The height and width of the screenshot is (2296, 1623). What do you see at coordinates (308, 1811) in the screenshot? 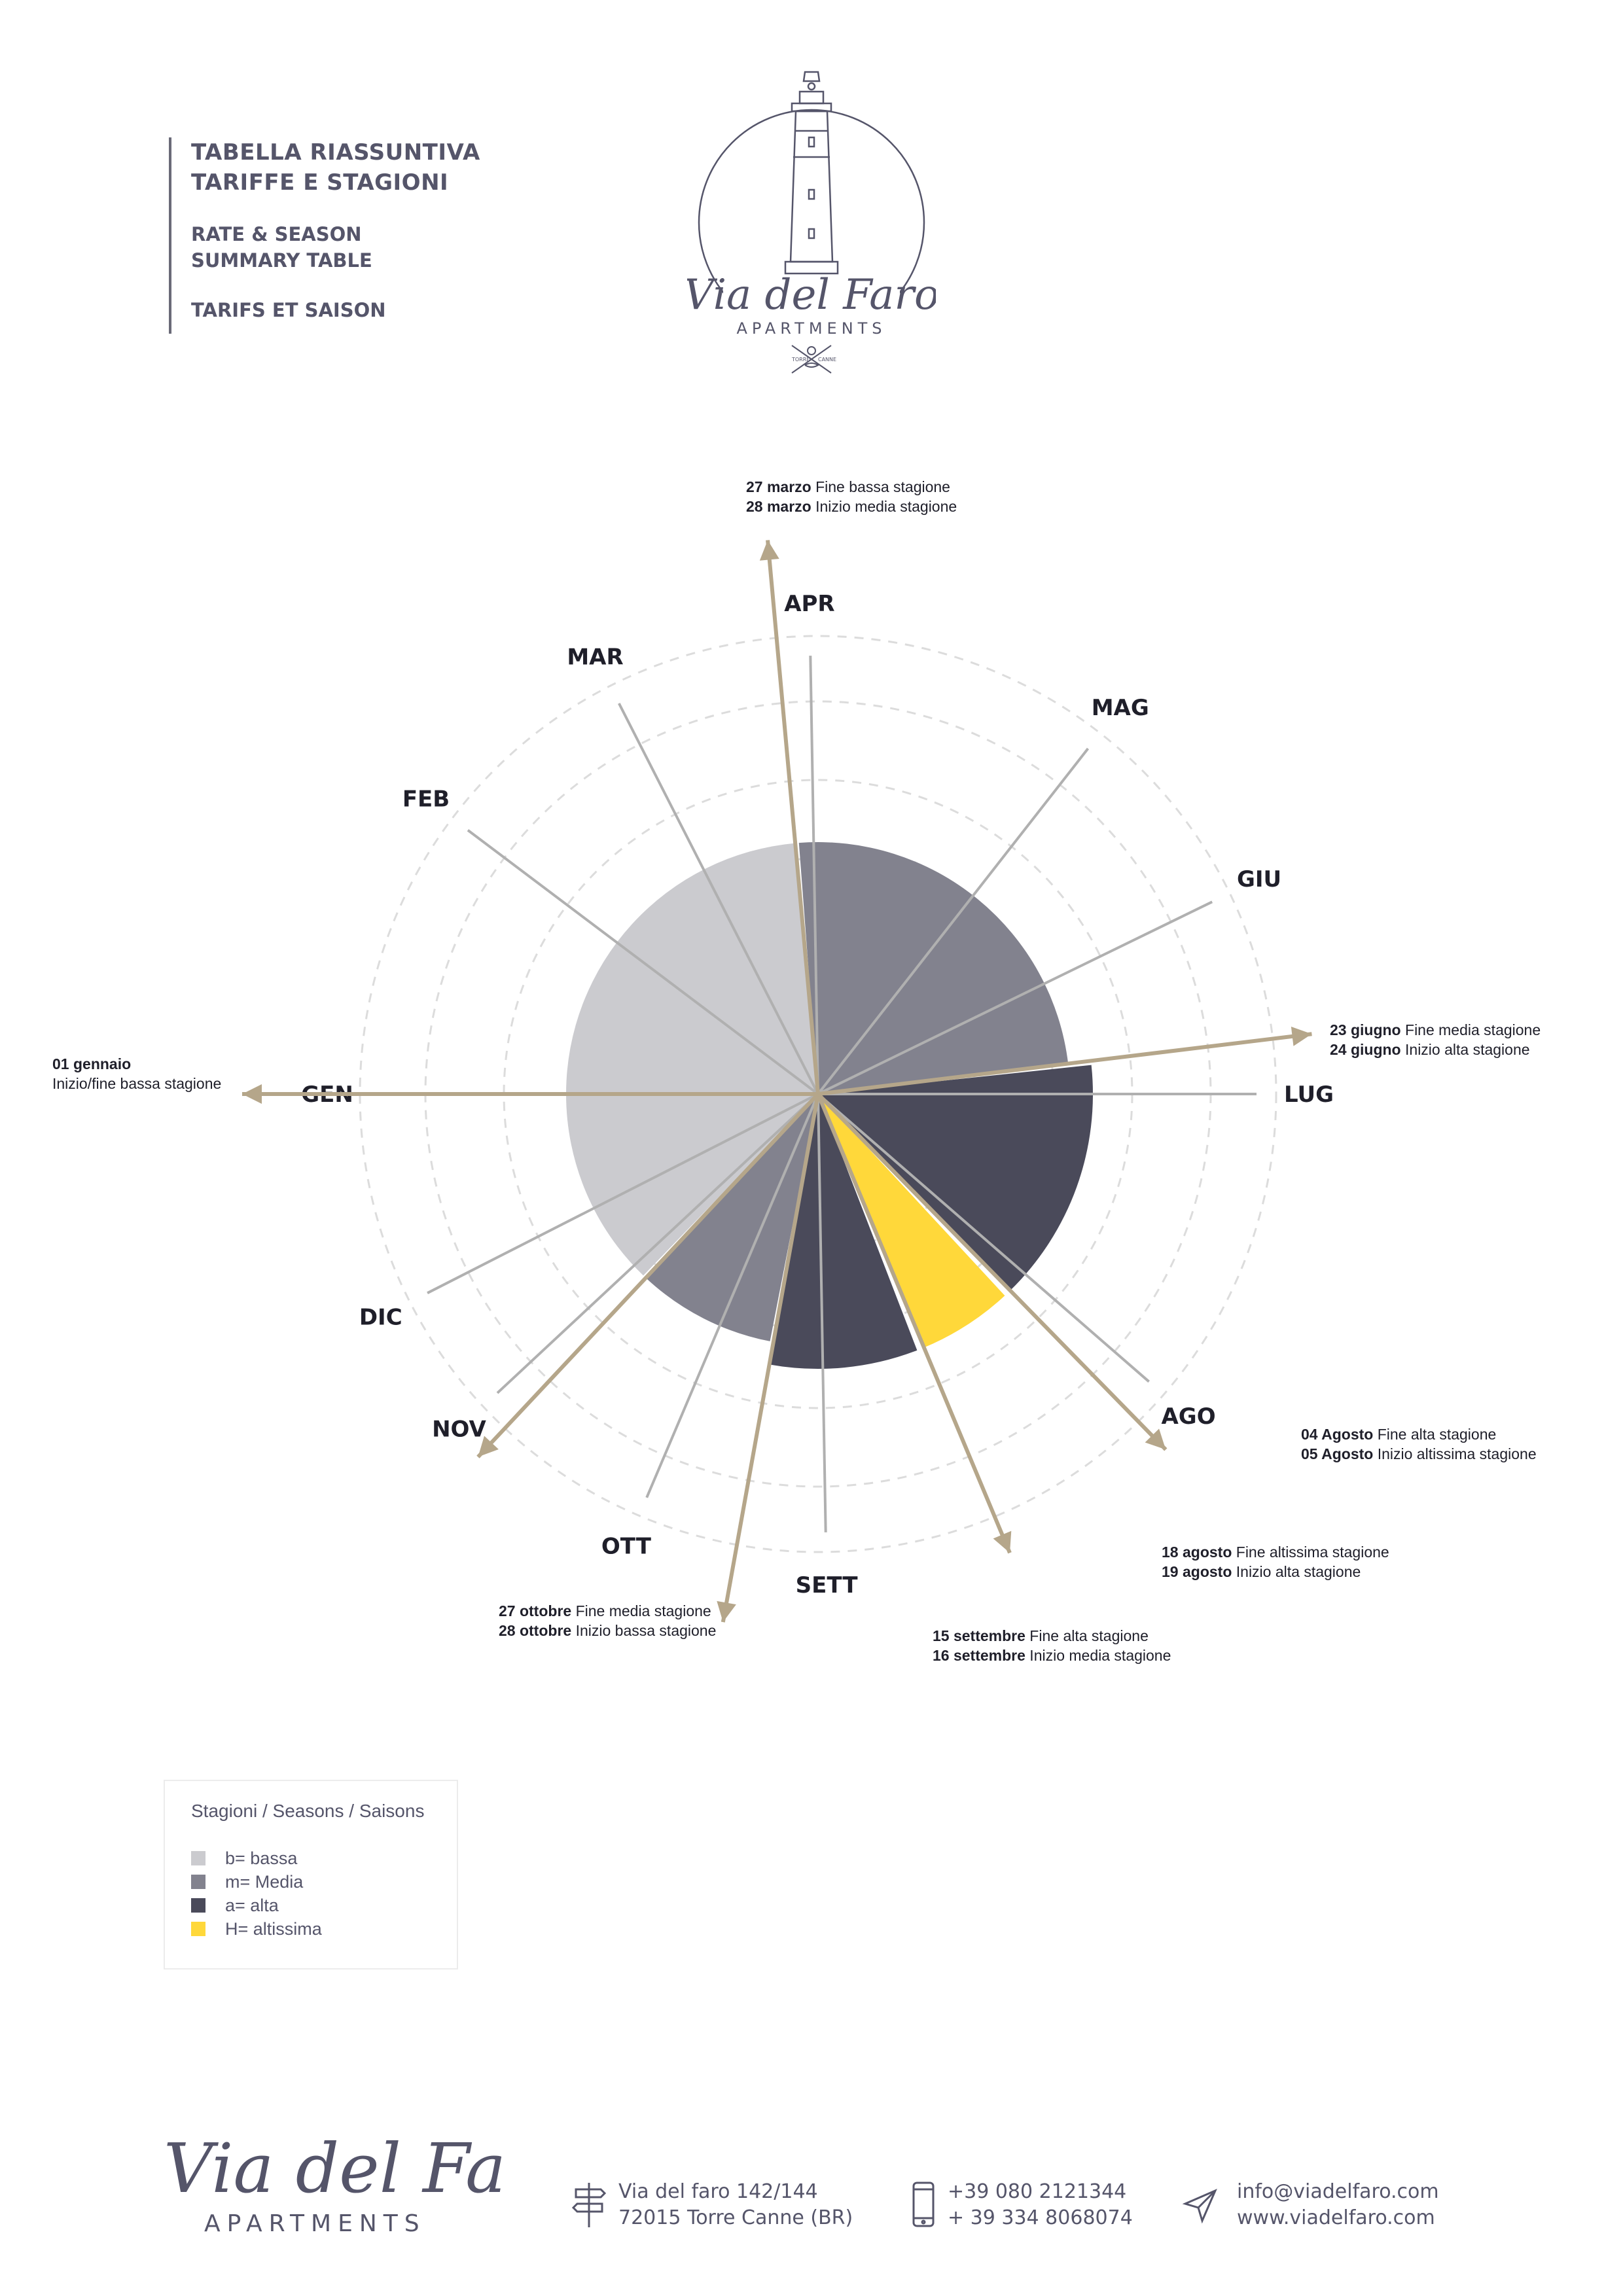
I see `legend-title: Stagioni / Seasons / Saisons` at bounding box center [308, 1811].